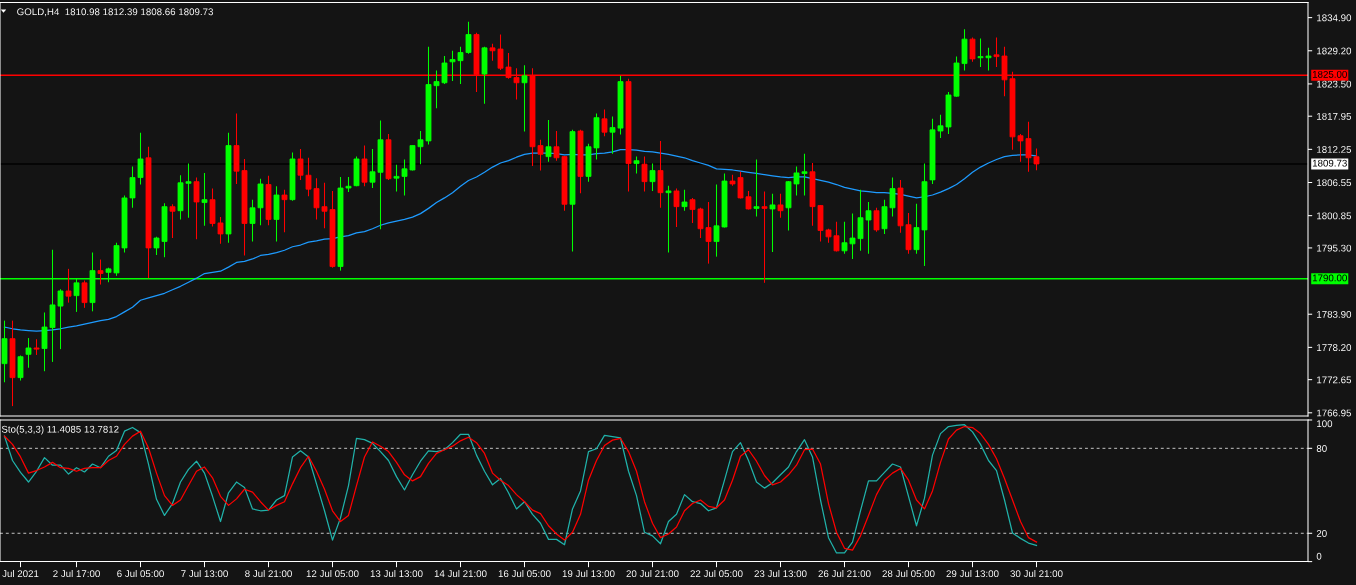 The width and height of the screenshot is (1356, 585). Describe the element at coordinates (460, 573) in the screenshot. I see `x-tick-label: 14 Jul 21:00` at that location.